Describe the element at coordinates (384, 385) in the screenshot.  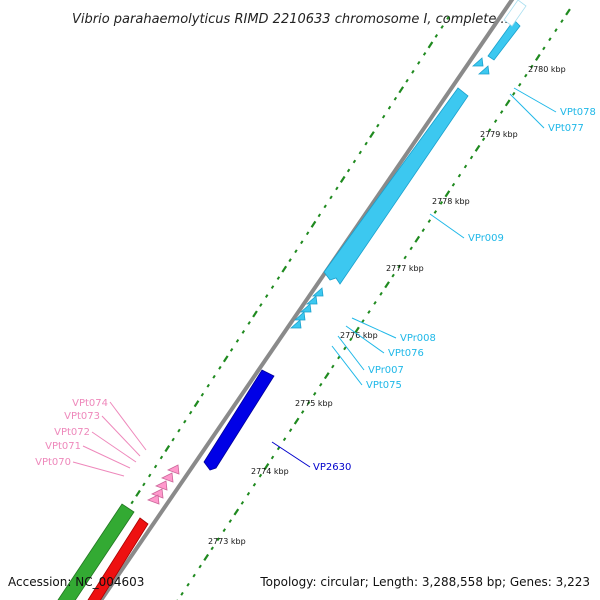
I see `feature-label: VPt075` at that location.